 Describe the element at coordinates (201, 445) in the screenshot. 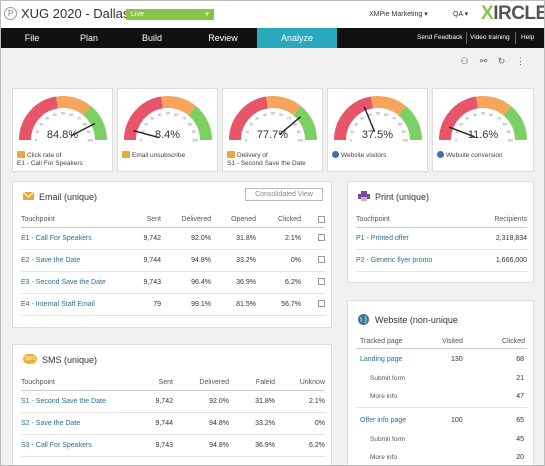

I see `delivered-value: 94.8%` at that location.